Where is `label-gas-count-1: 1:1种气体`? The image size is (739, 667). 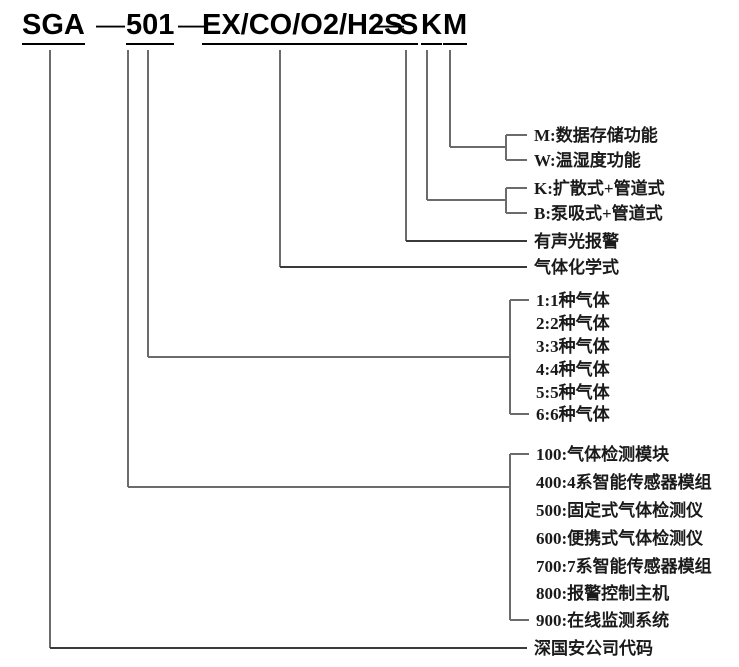 label-gas-count-1: 1:1种气体 is located at coordinates (573, 300).